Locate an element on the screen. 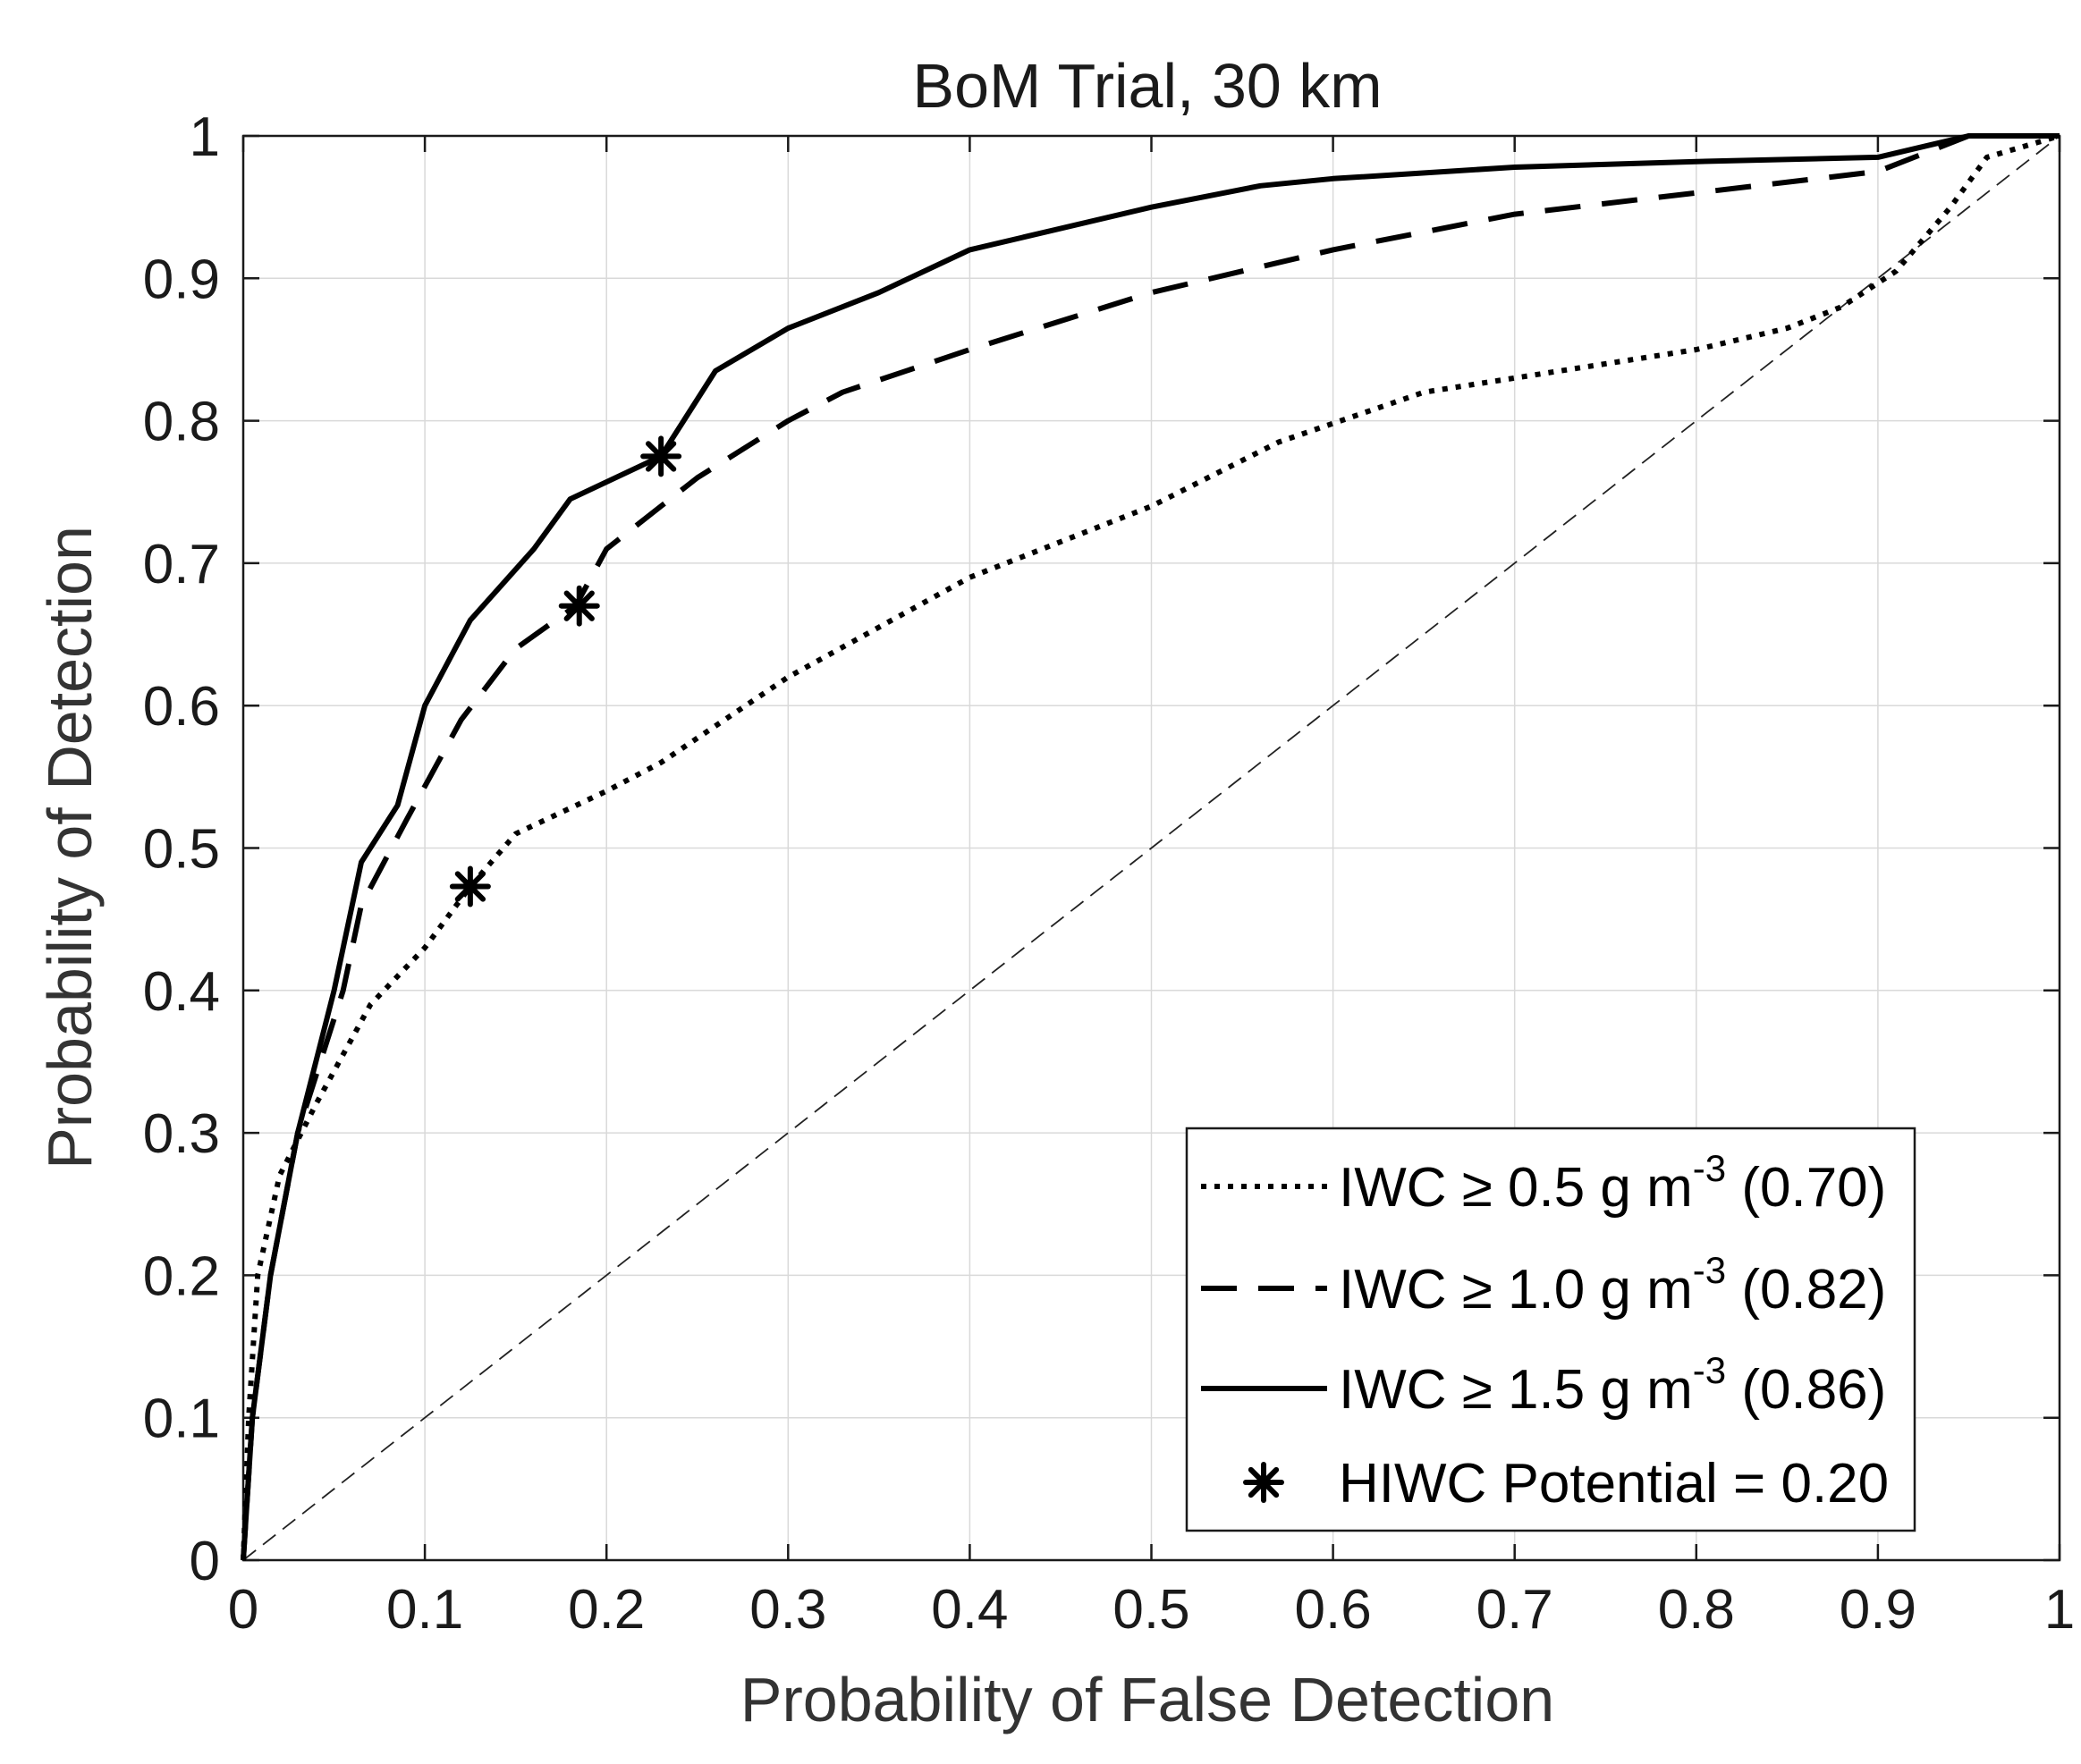 The height and width of the screenshot is (1764, 2081). legend-asterisk-shape is located at coordinates (1263, 1482).